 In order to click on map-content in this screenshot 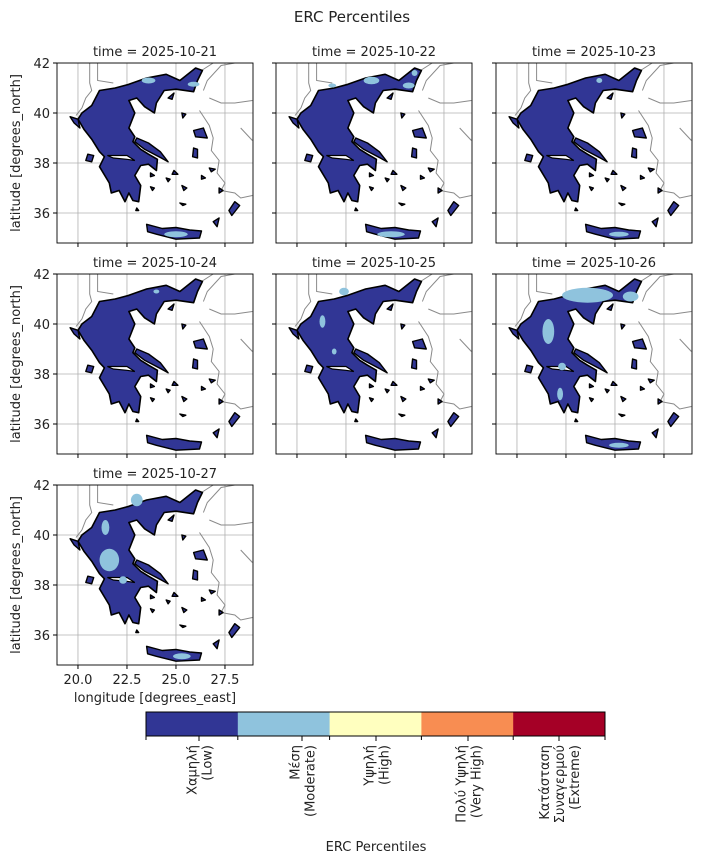, I will do `click(155, 153)`.